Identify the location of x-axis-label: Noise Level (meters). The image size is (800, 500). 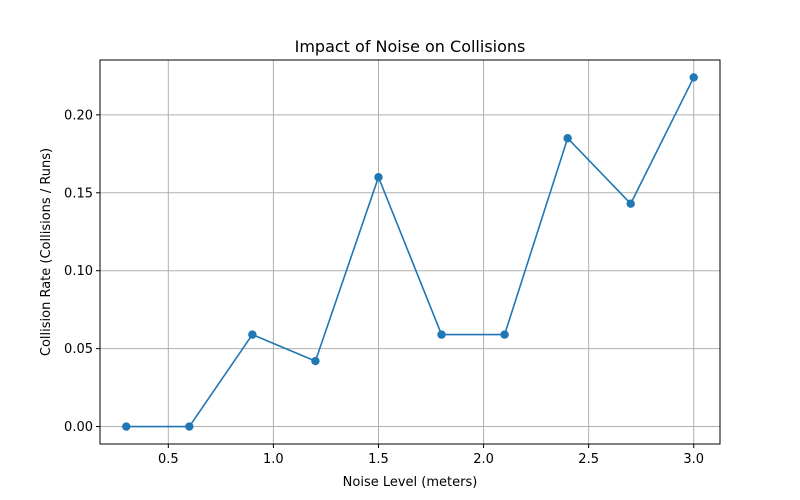
(410, 482).